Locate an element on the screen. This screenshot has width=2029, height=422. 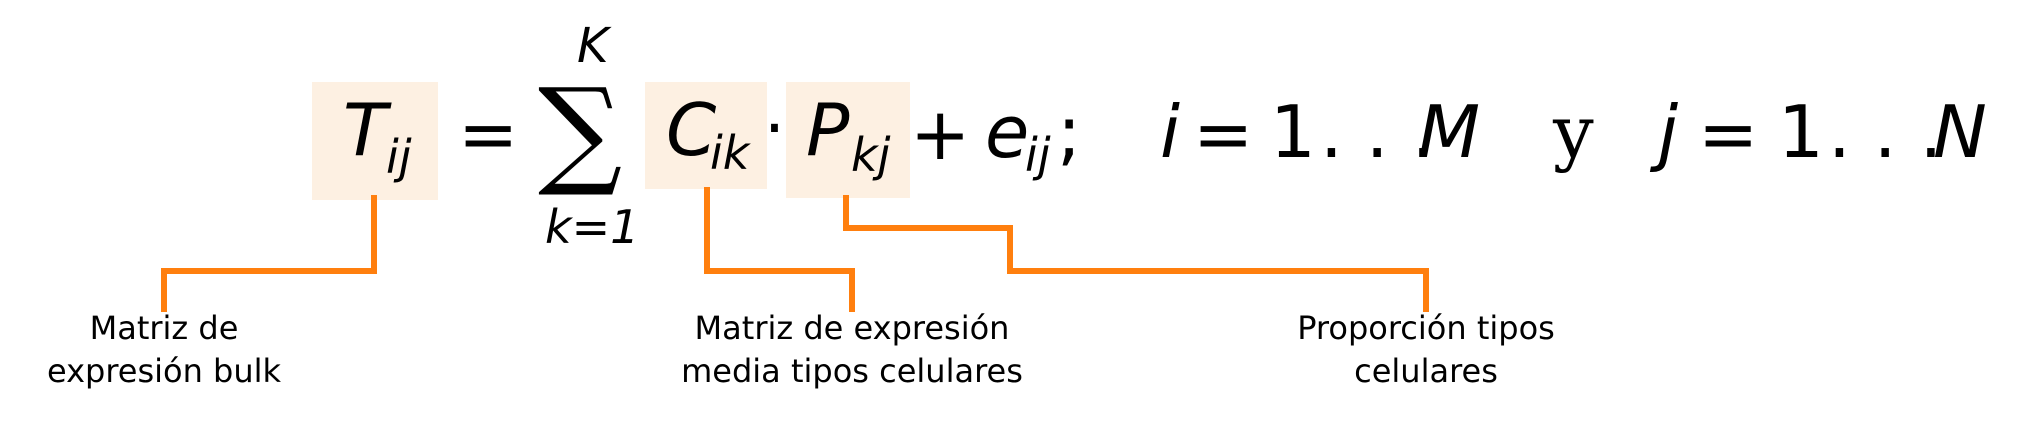
connector-bulk is located at coordinates (269, 253).